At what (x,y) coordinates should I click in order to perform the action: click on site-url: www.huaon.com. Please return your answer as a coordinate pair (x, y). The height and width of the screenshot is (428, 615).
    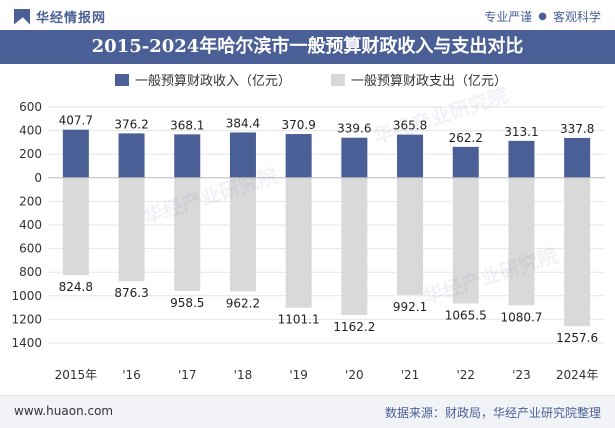
    Looking at the image, I should click on (64, 411).